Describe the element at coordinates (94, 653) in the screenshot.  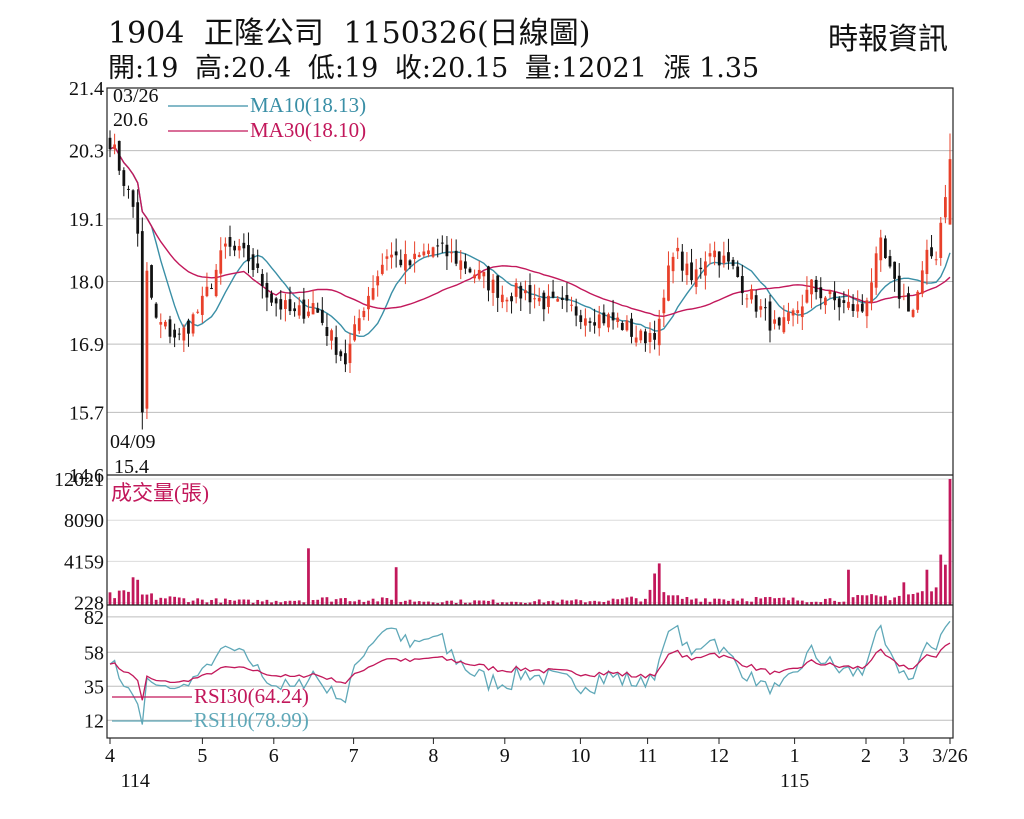
I see `rsi-tick-label: 58` at that location.